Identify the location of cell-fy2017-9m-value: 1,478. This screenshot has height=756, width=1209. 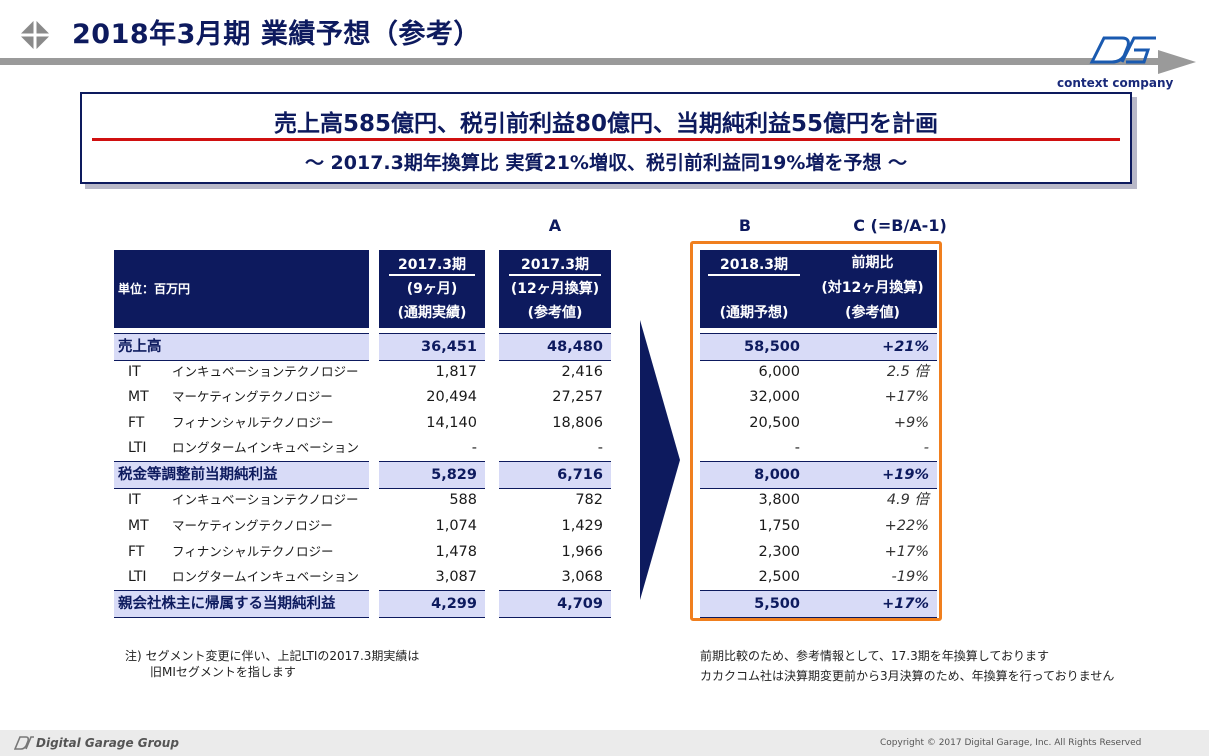
(456, 552).